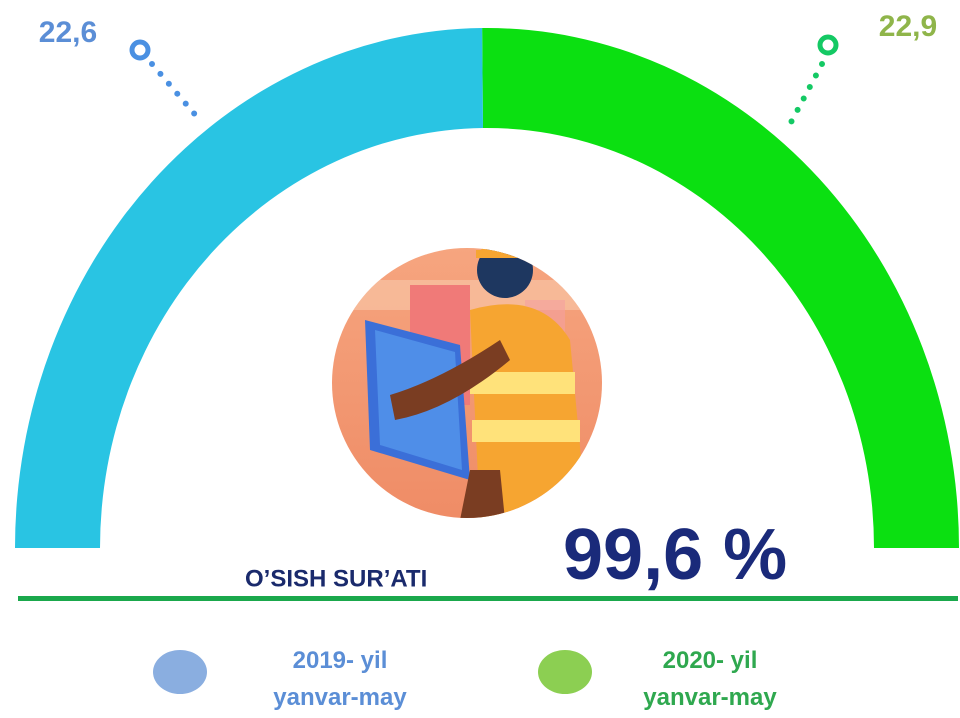 The height and width of the screenshot is (718, 960). What do you see at coordinates (336, 578) in the screenshot?
I see `annotation: O’SISH SUR’ATI` at bounding box center [336, 578].